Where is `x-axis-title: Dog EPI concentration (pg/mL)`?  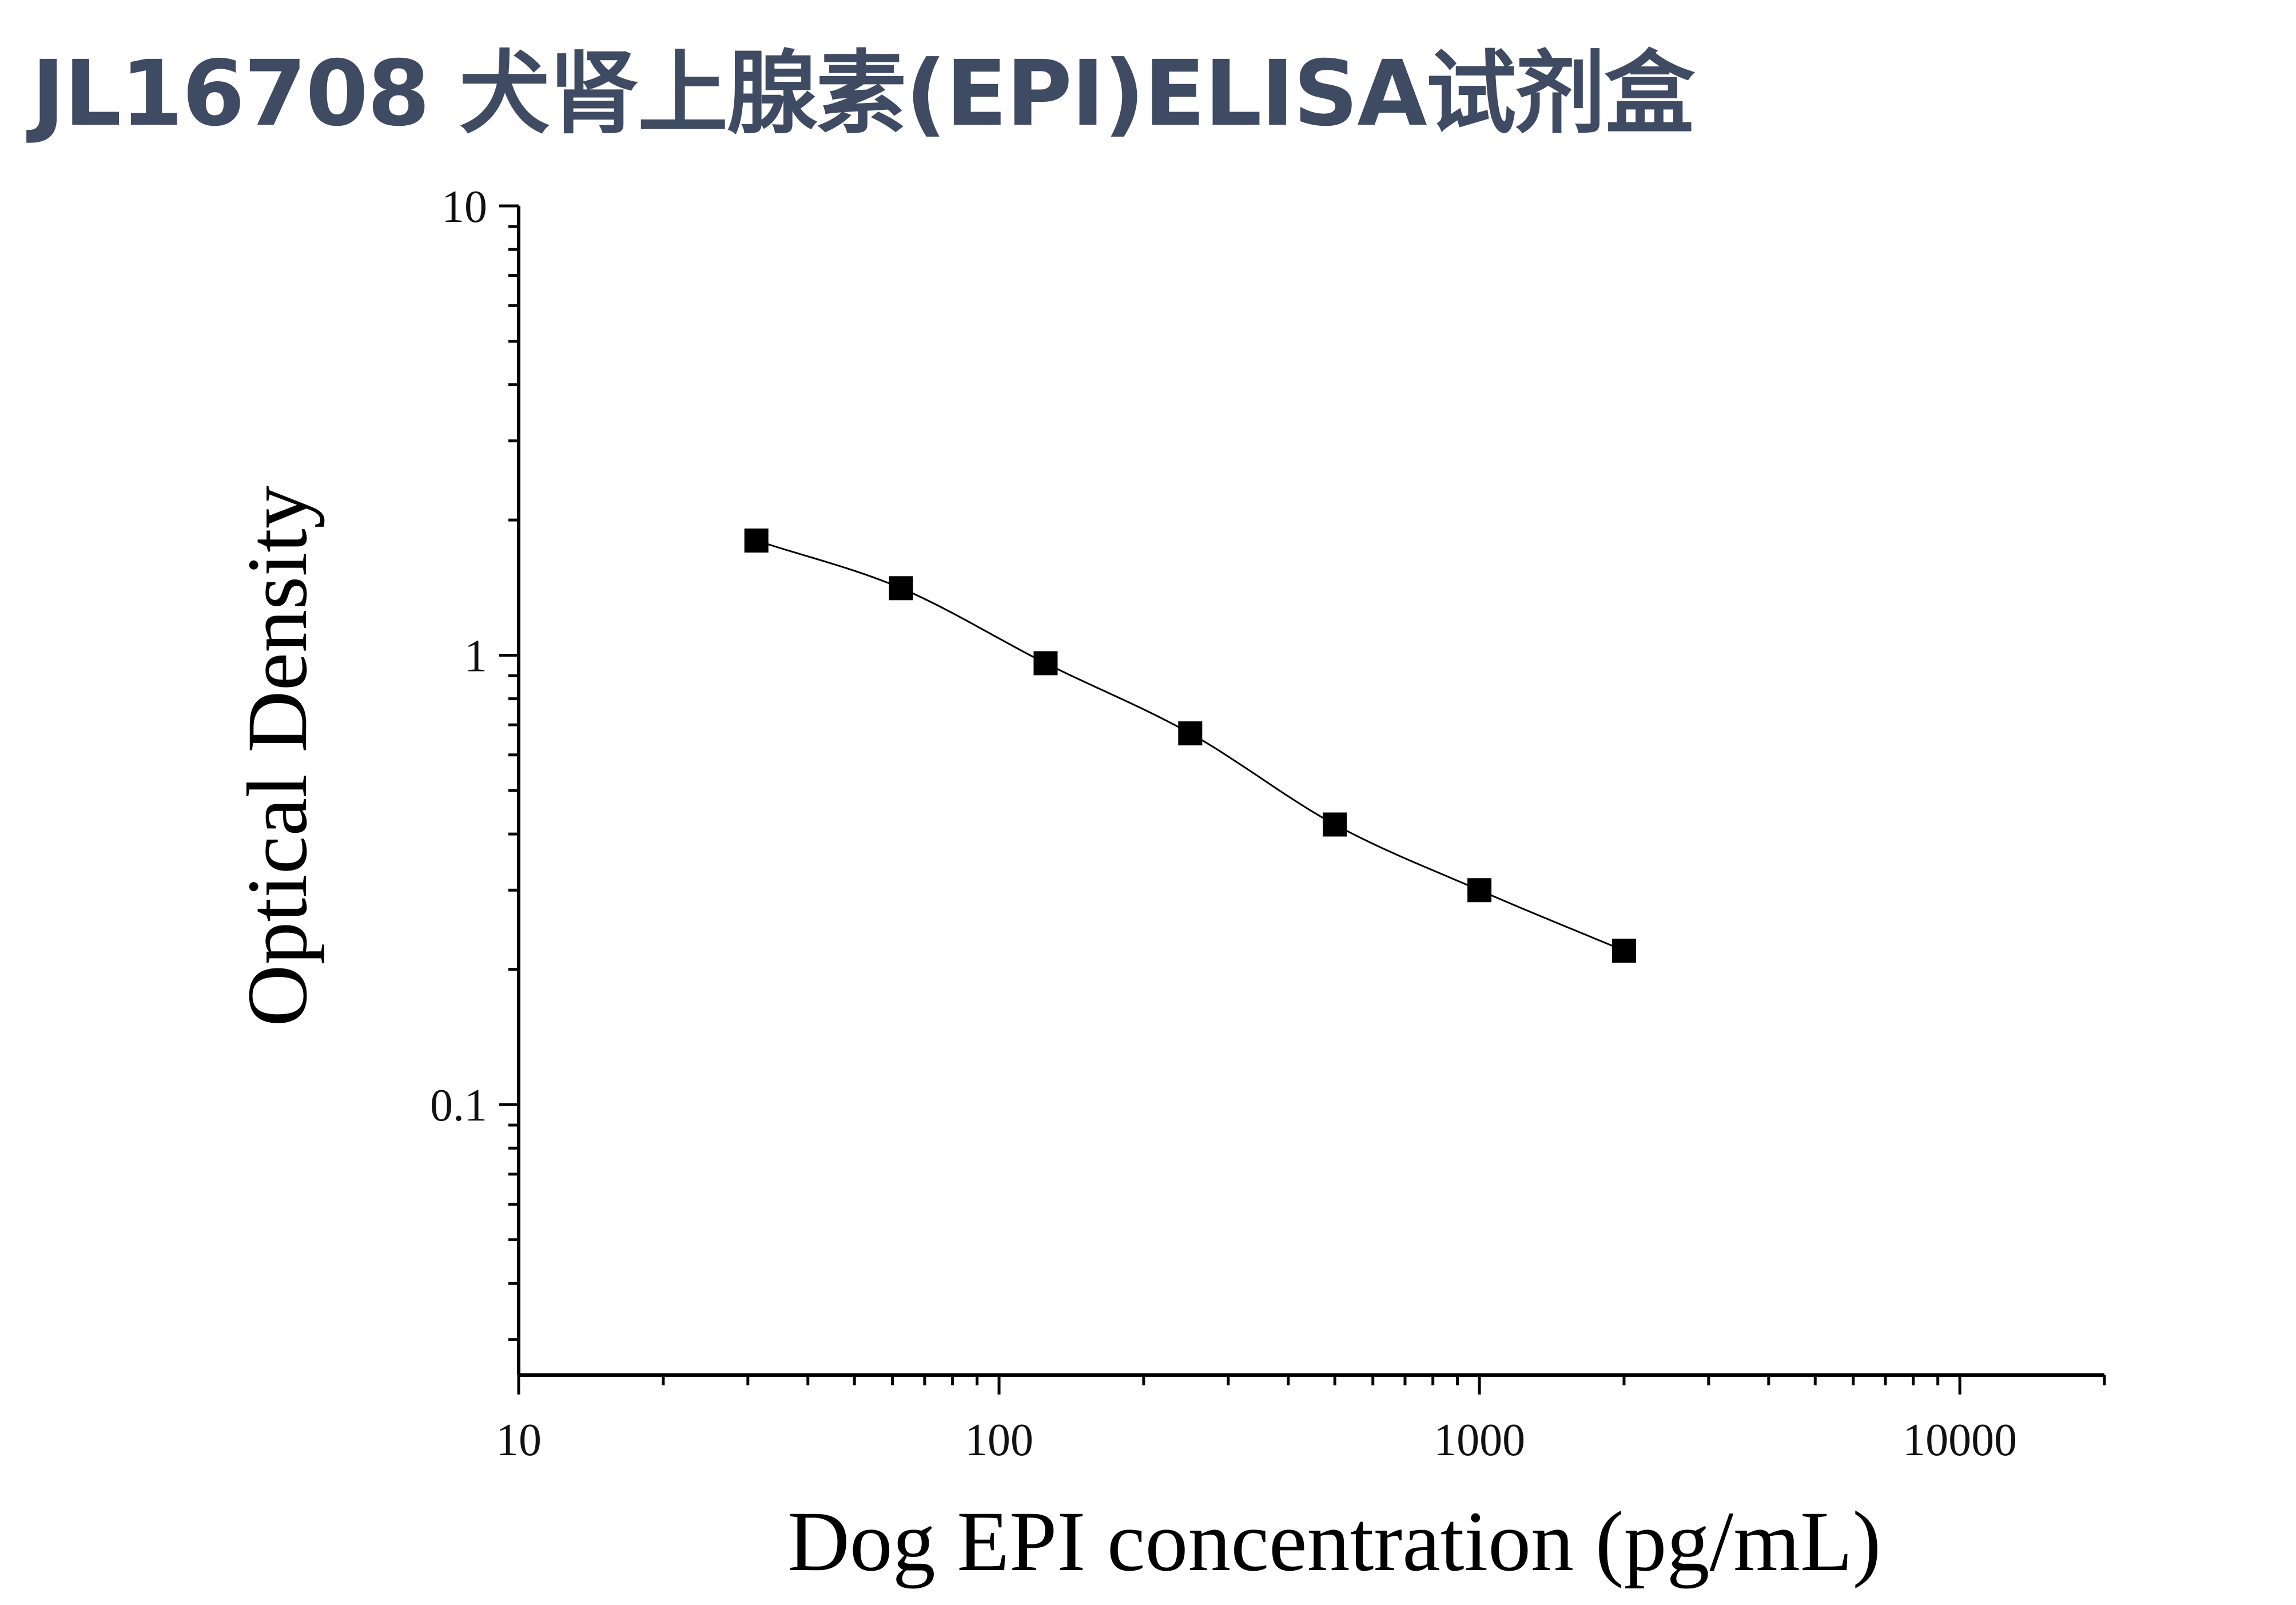 x-axis-title: Dog EPI concentration (pg/mL) is located at coordinates (1334, 1541).